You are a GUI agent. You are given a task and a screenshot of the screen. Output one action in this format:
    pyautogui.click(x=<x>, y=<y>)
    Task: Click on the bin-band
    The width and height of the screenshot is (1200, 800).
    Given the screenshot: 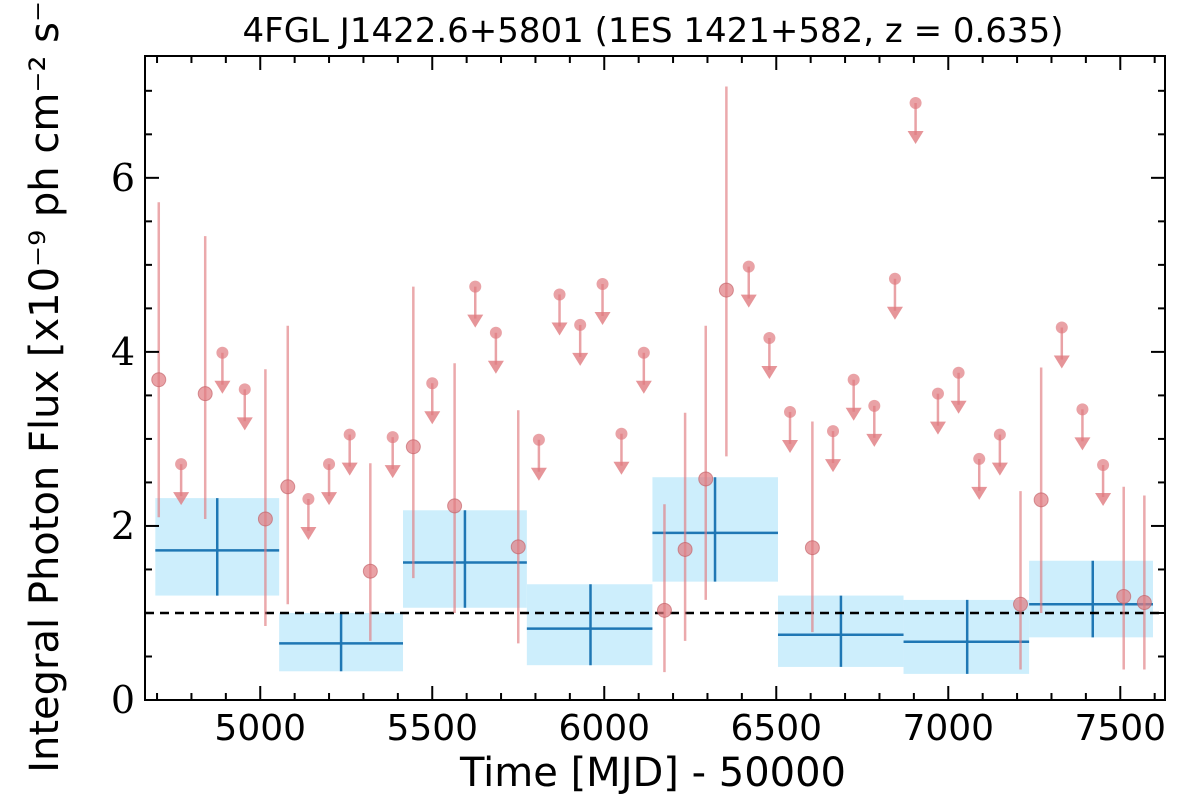 What is the action you would take?
    pyautogui.click(x=1091, y=599)
    